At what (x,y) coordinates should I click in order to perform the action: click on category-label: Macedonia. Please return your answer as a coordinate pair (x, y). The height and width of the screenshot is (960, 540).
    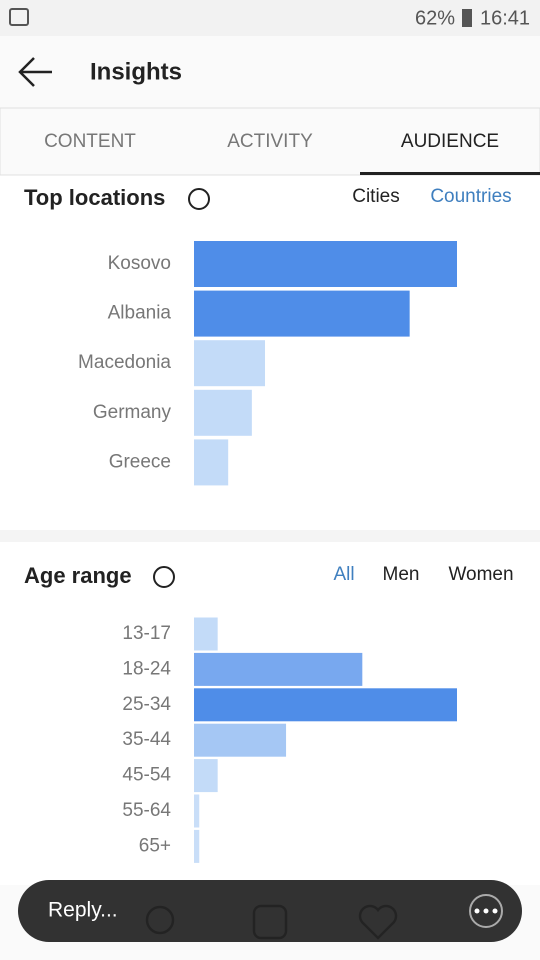
    Looking at the image, I should click on (124, 362).